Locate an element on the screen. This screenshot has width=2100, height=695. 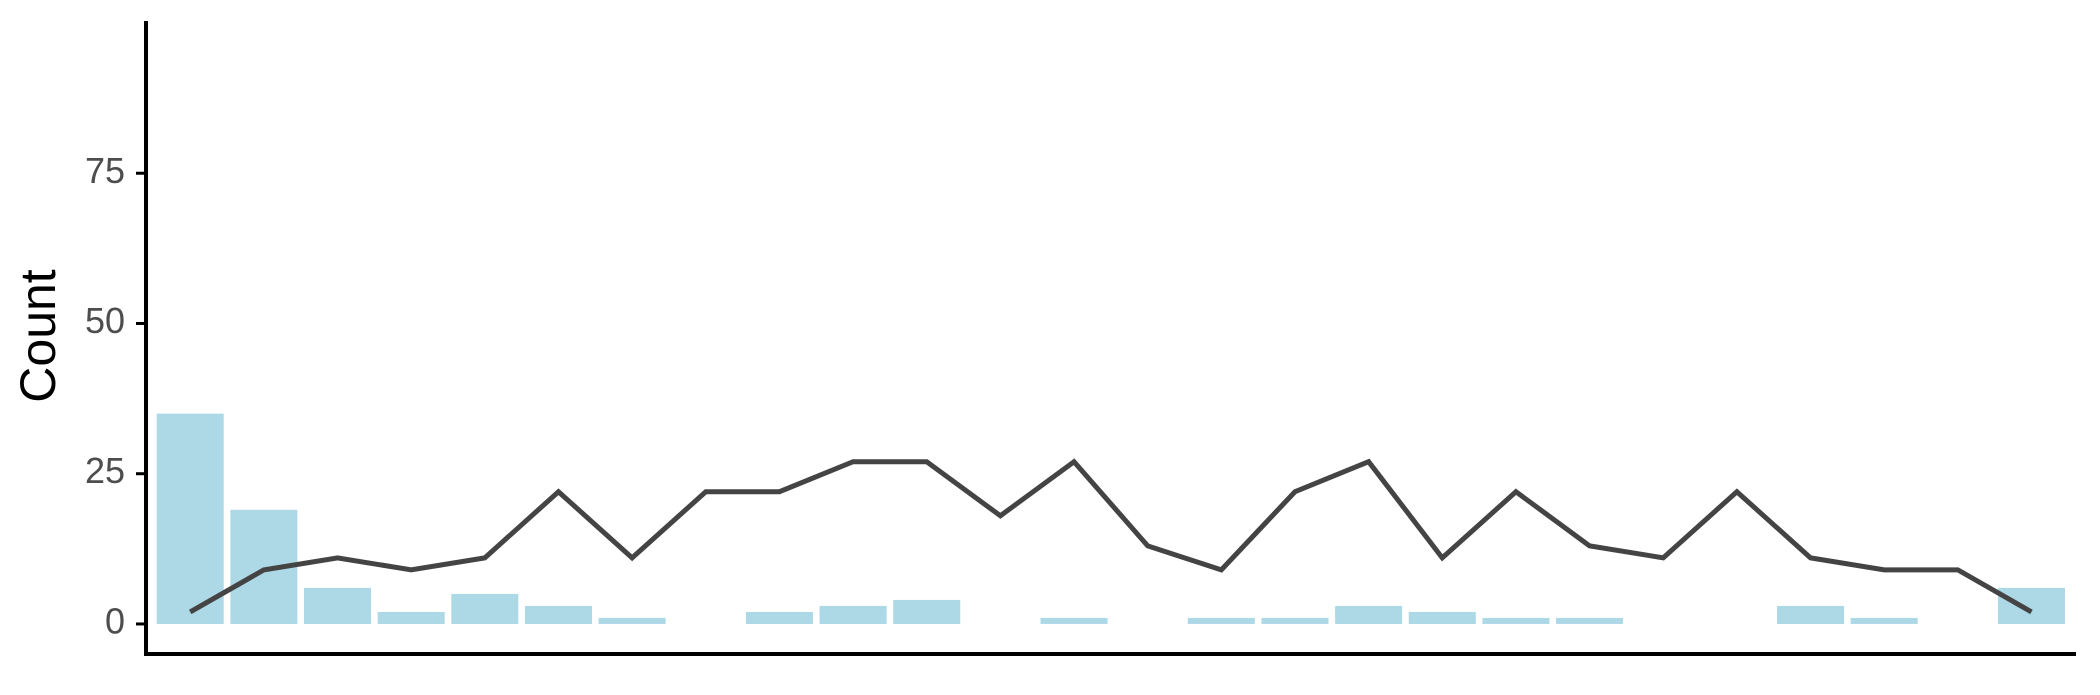
y-tick-label: 25 is located at coordinates (105, 470).